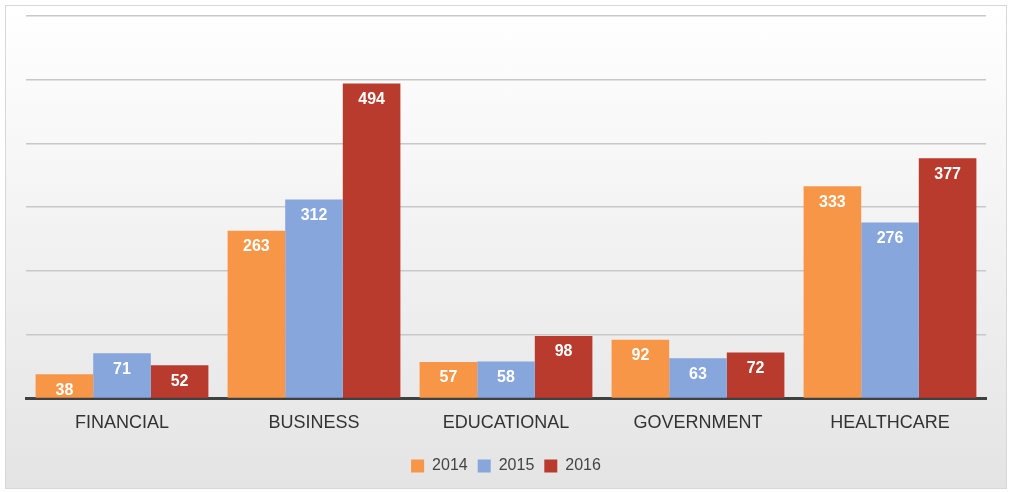 The height and width of the screenshot is (492, 1010). I want to click on data-label: 312, so click(314, 214).